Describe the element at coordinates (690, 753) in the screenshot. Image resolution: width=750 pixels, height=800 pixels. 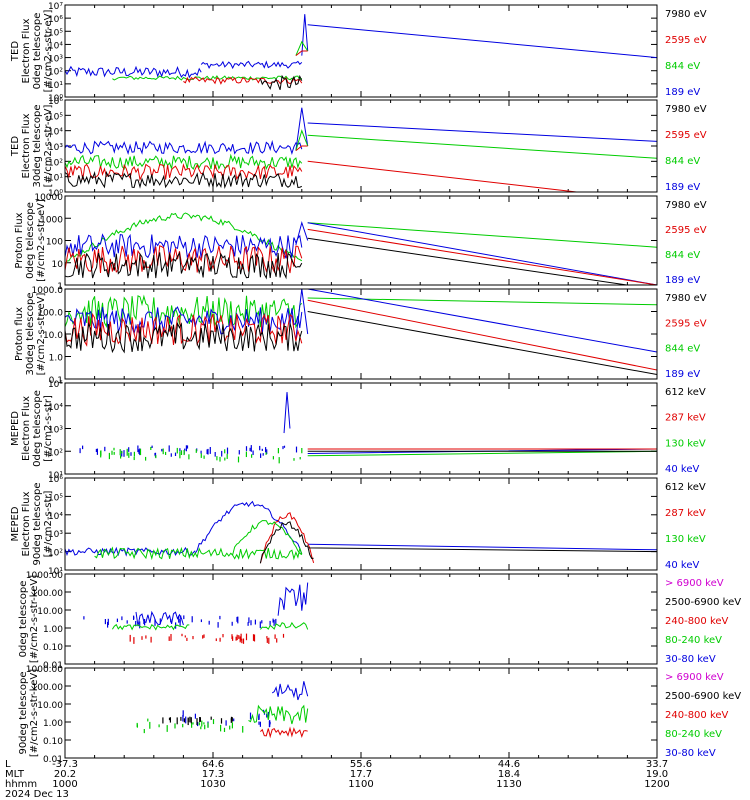
I see `legend-entry: 30-80 keV` at that location.